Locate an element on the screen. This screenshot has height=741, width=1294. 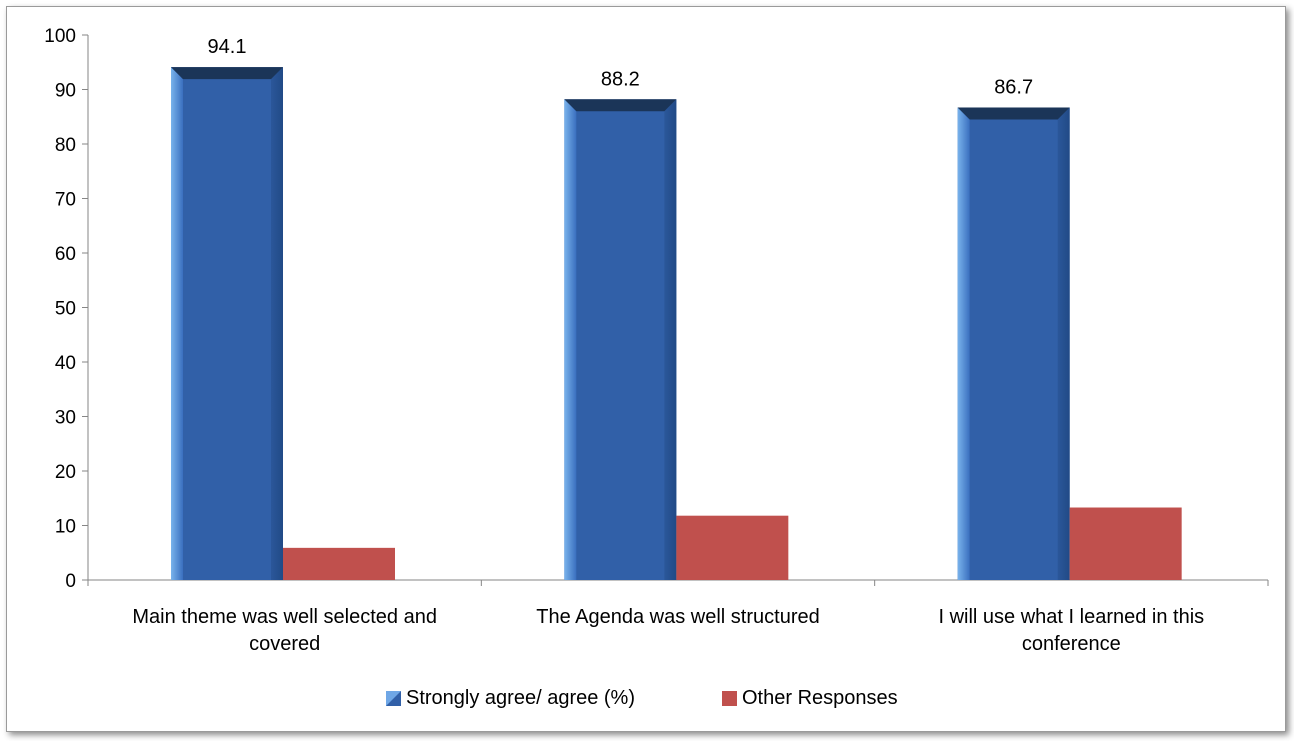
data-label: 88.2 is located at coordinates (620, 79).